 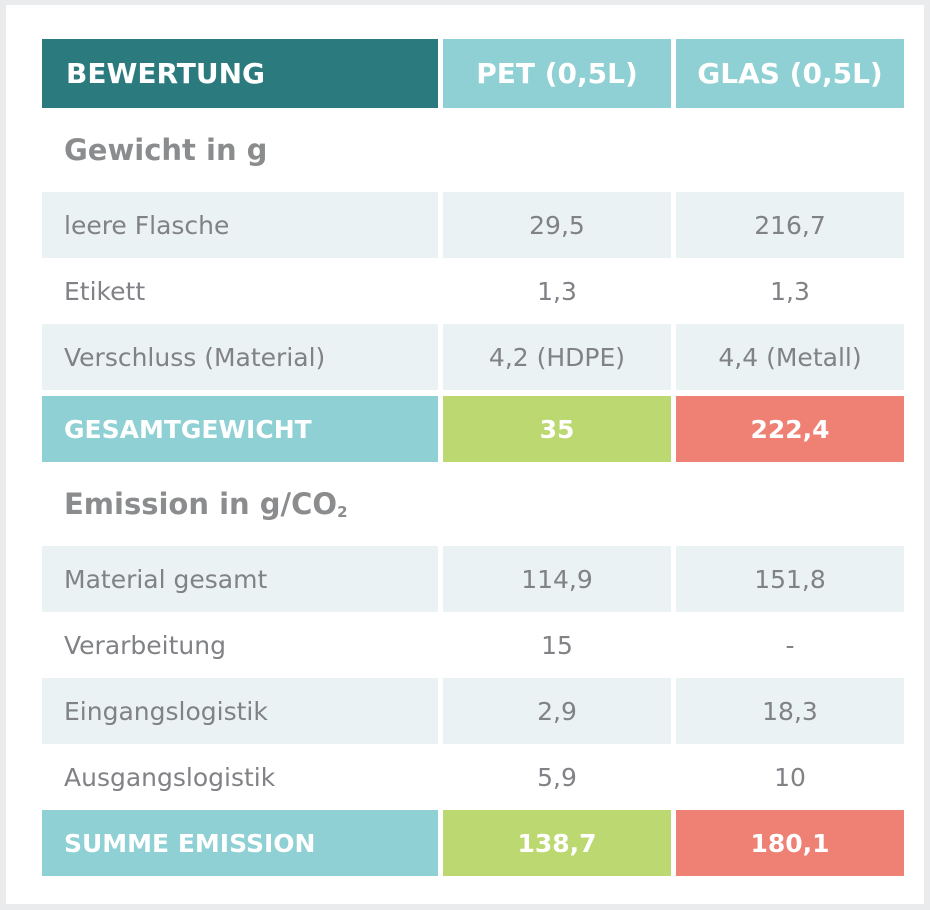 What do you see at coordinates (240, 73) in the screenshot?
I see `header-label: BEWERTUNG` at bounding box center [240, 73].